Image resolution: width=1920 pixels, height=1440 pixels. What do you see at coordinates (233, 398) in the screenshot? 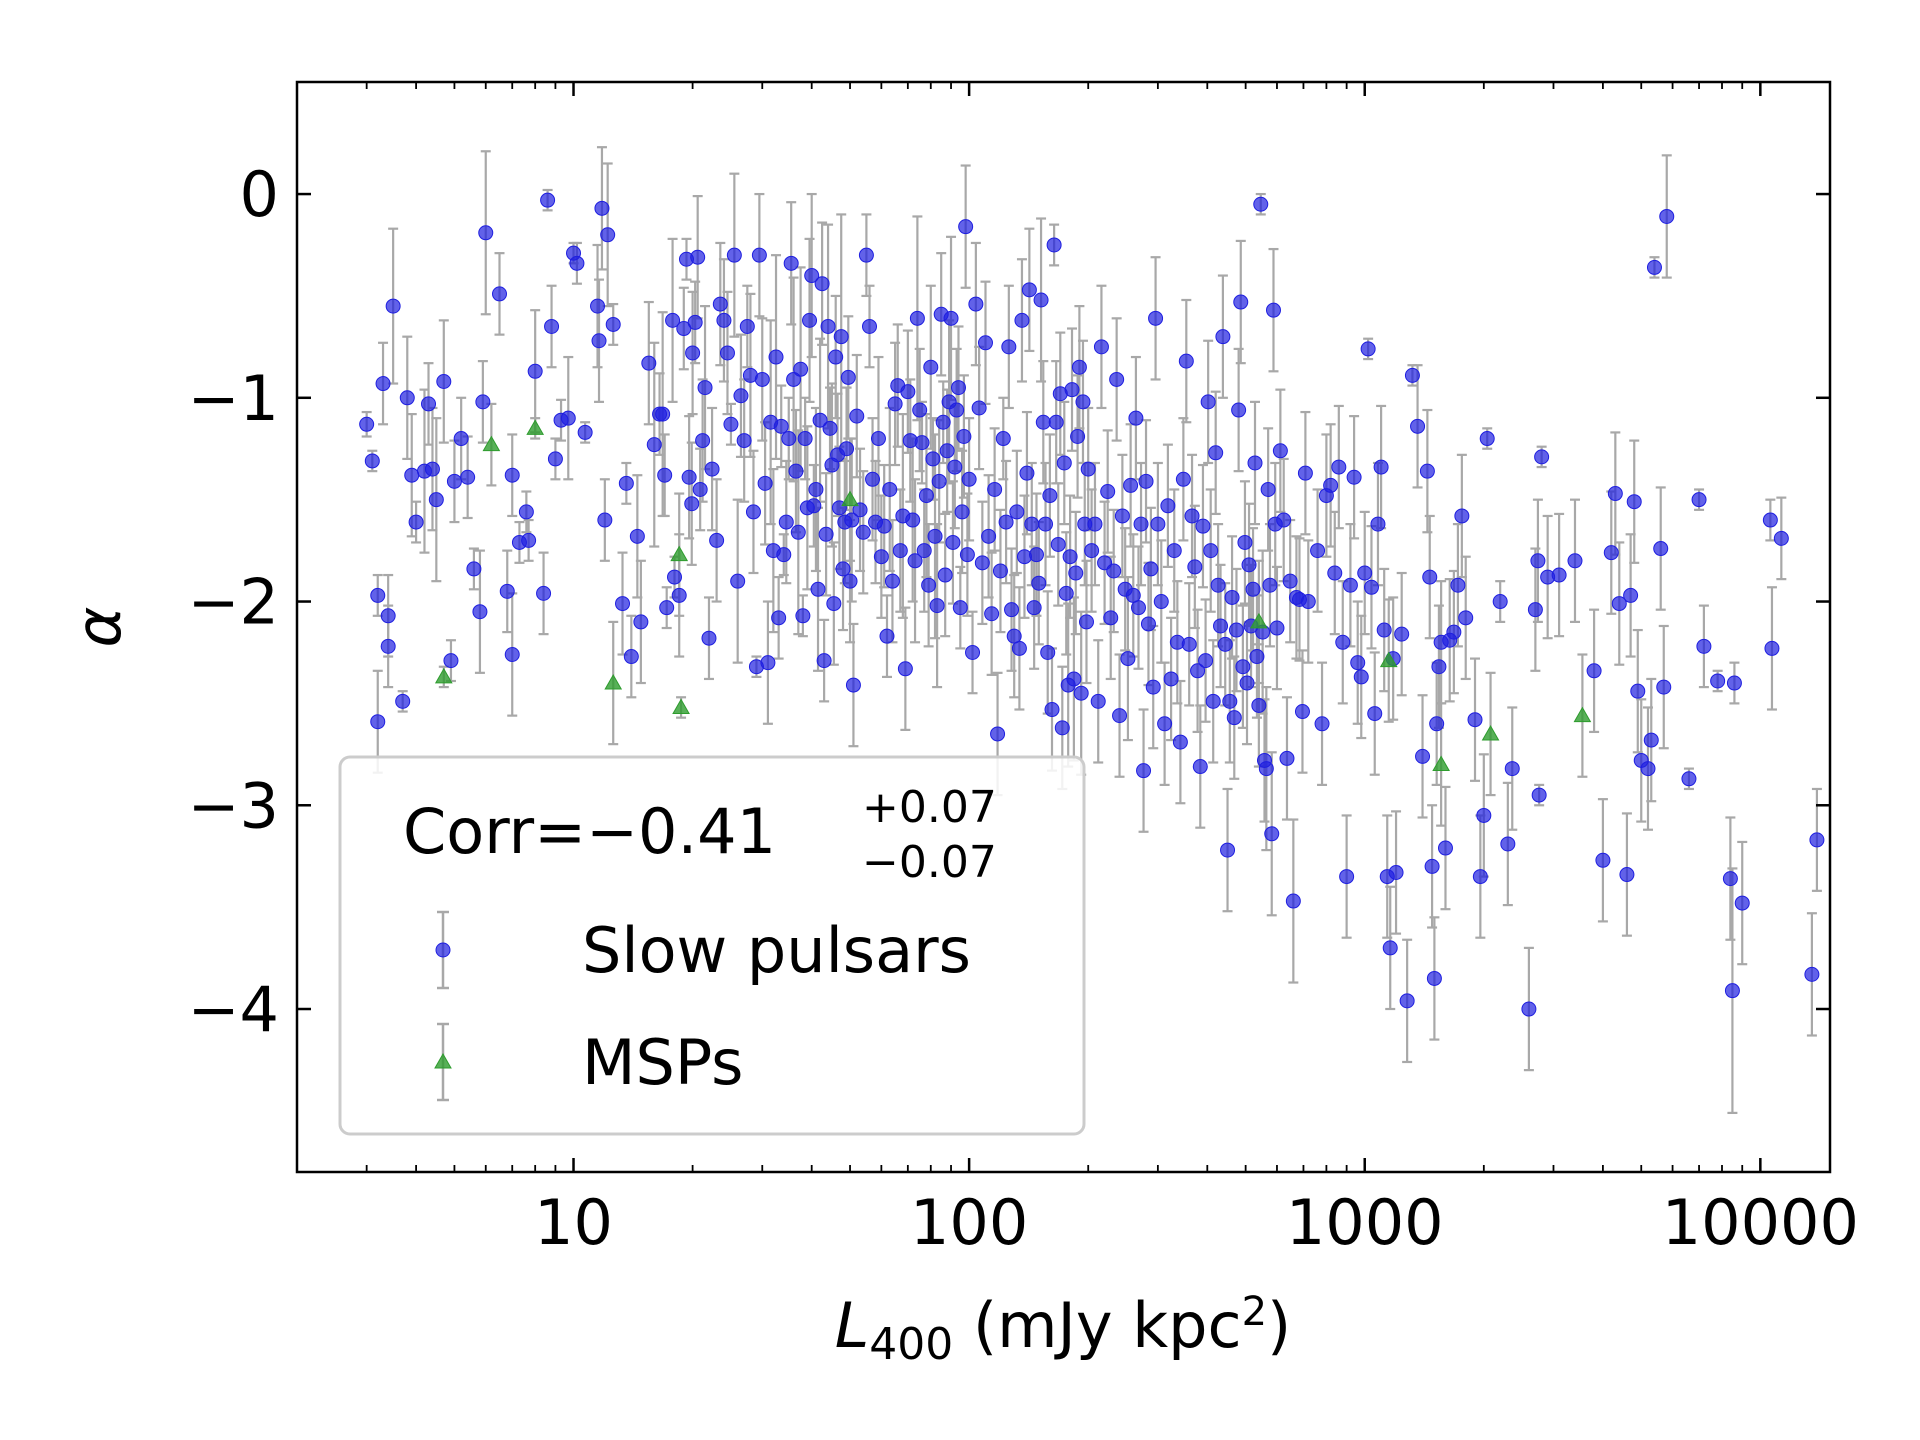
I see `y-tick-label: −1` at bounding box center [233, 398].